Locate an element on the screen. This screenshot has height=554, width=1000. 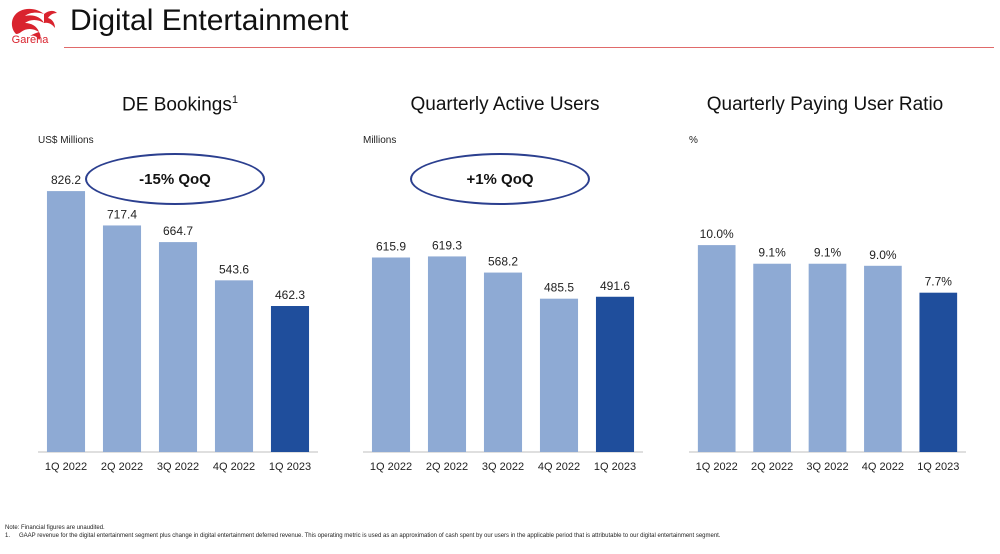
data-label: 543.6 is located at coordinates (234, 269).